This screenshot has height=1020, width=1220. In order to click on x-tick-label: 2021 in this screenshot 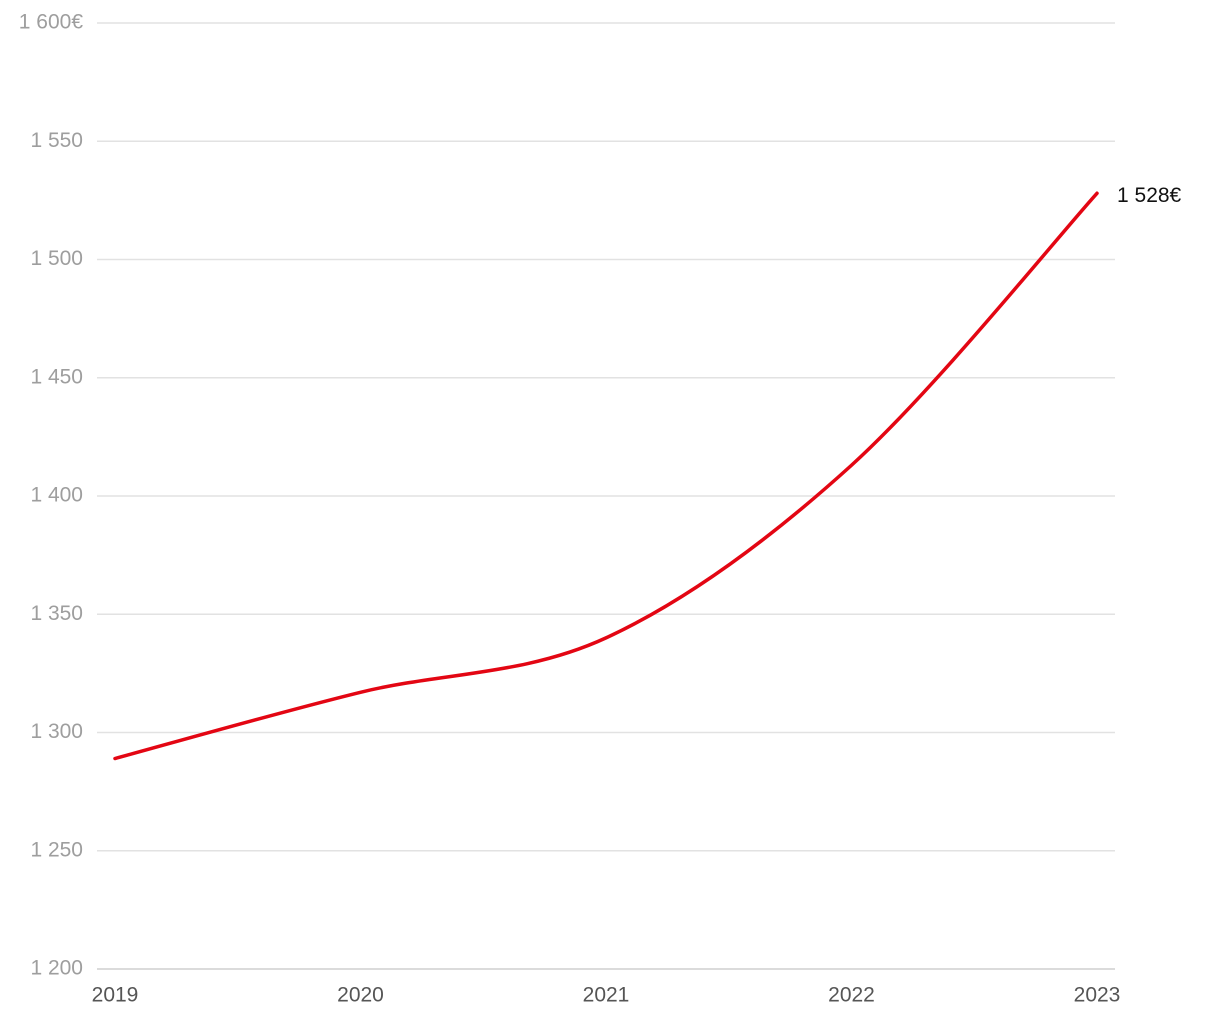, I will do `click(606, 995)`.